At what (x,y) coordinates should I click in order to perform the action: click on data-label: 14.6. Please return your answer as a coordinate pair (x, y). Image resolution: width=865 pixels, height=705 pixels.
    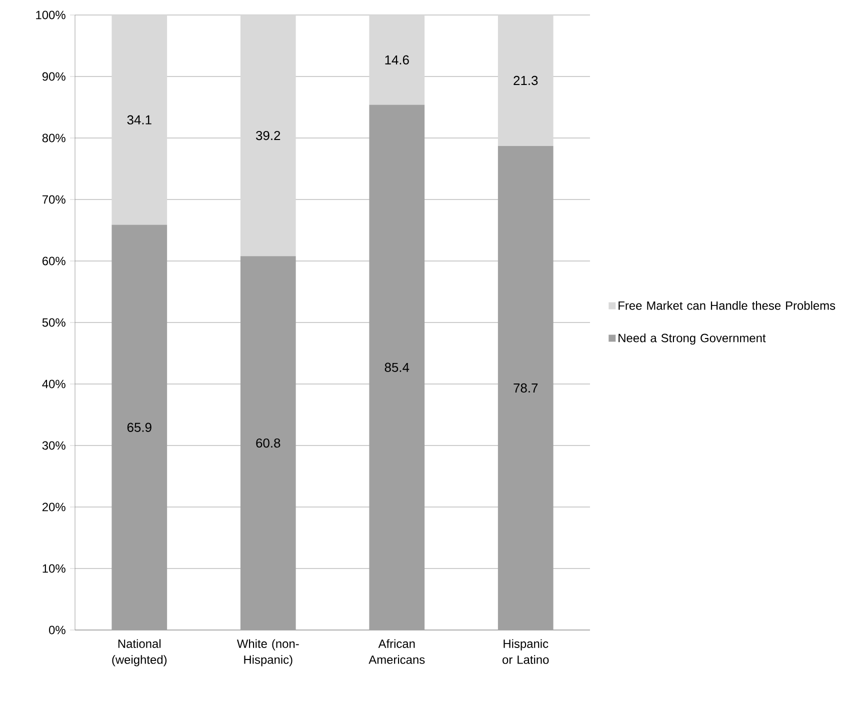
    Looking at the image, I should click on (397, 59).